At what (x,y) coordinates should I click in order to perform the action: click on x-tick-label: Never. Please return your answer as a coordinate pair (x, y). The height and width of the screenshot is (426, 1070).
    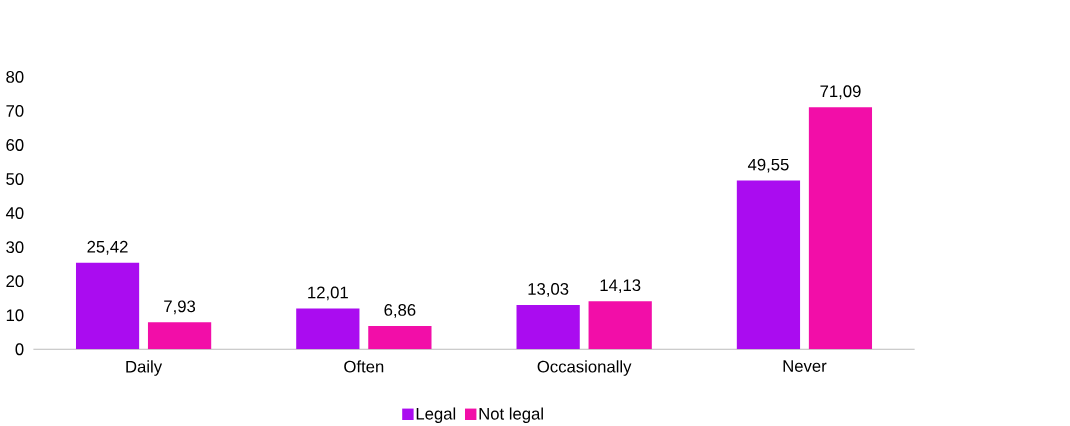
    Looking at the image, I should click on (805, 366).